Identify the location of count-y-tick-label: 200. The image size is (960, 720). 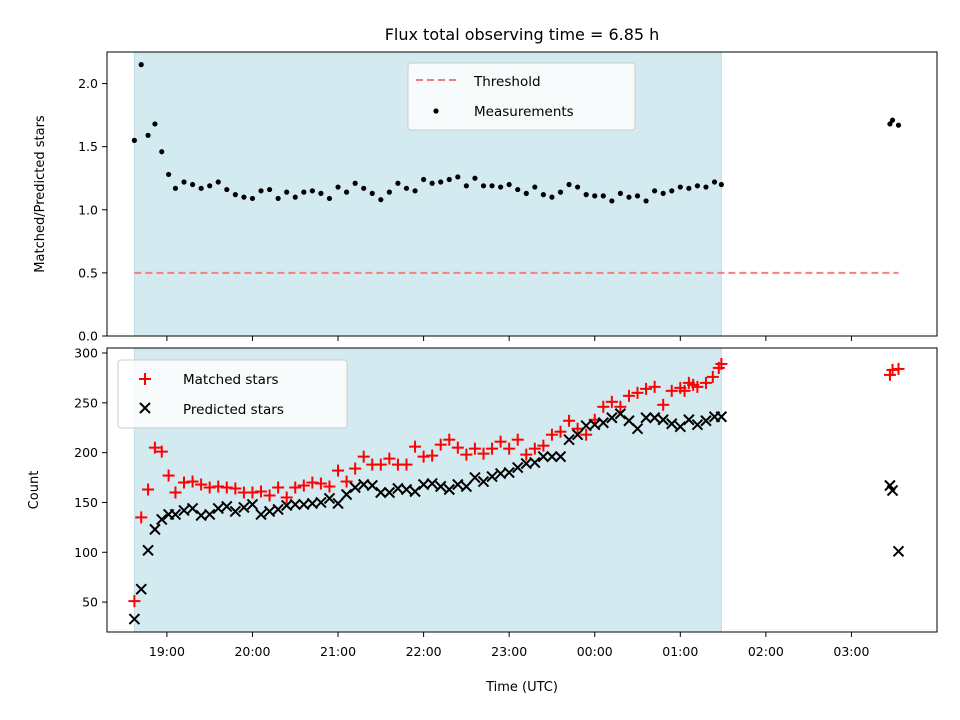
(86, 452).